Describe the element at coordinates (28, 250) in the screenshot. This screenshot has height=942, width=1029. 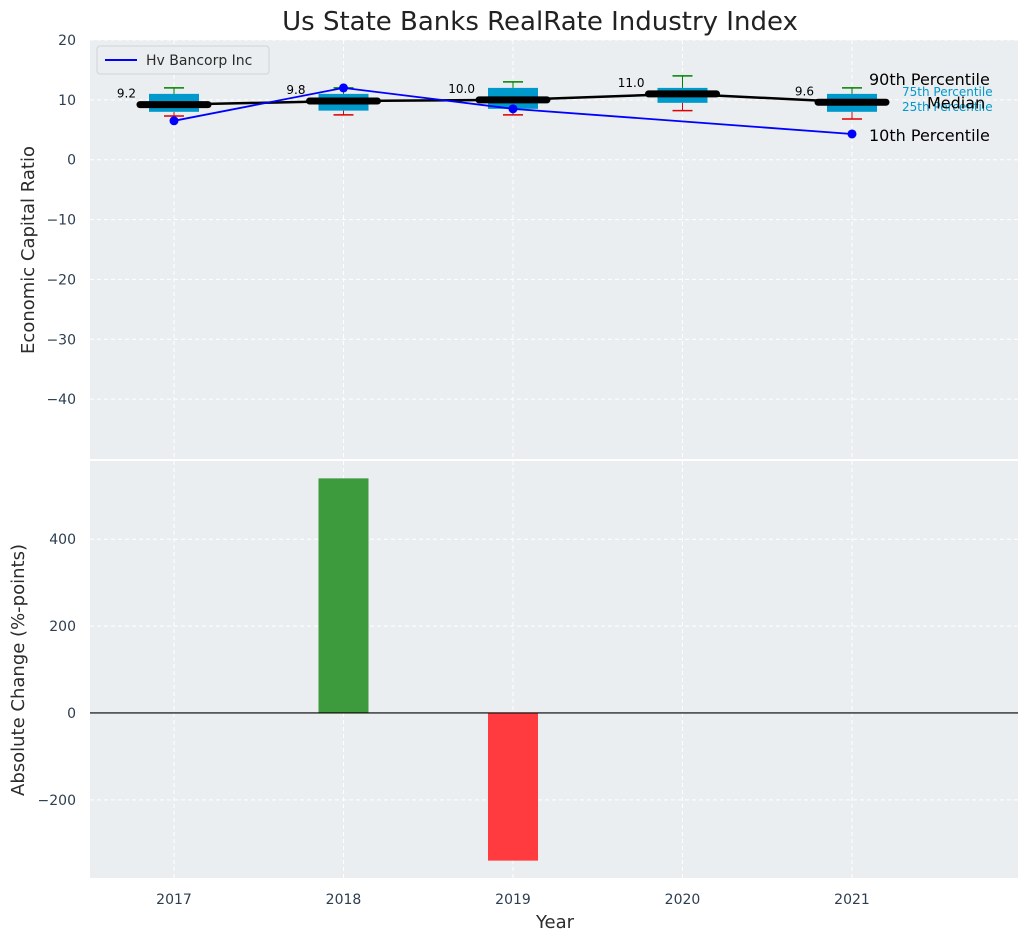
I see `top-y-axis-label: Economic Capital Ratio` at that location.